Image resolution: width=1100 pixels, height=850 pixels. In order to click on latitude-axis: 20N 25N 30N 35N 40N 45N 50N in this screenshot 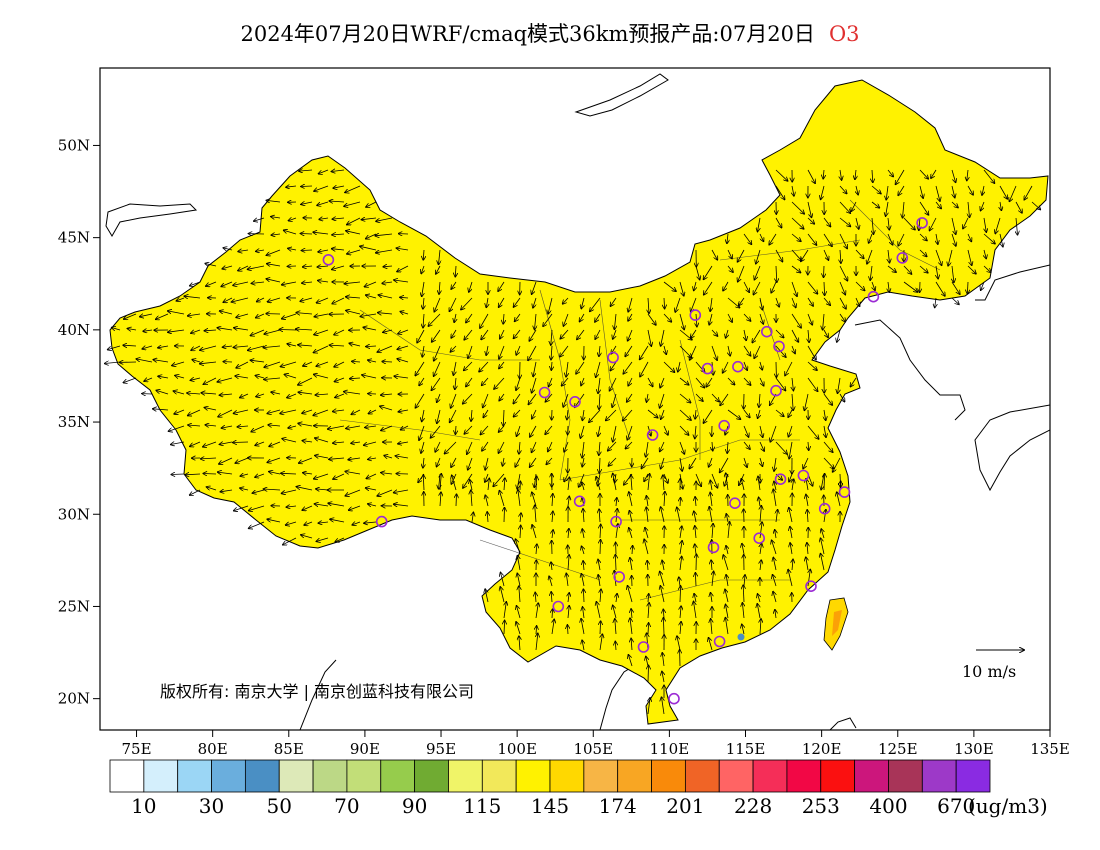, I will do `click(79, 422)`.